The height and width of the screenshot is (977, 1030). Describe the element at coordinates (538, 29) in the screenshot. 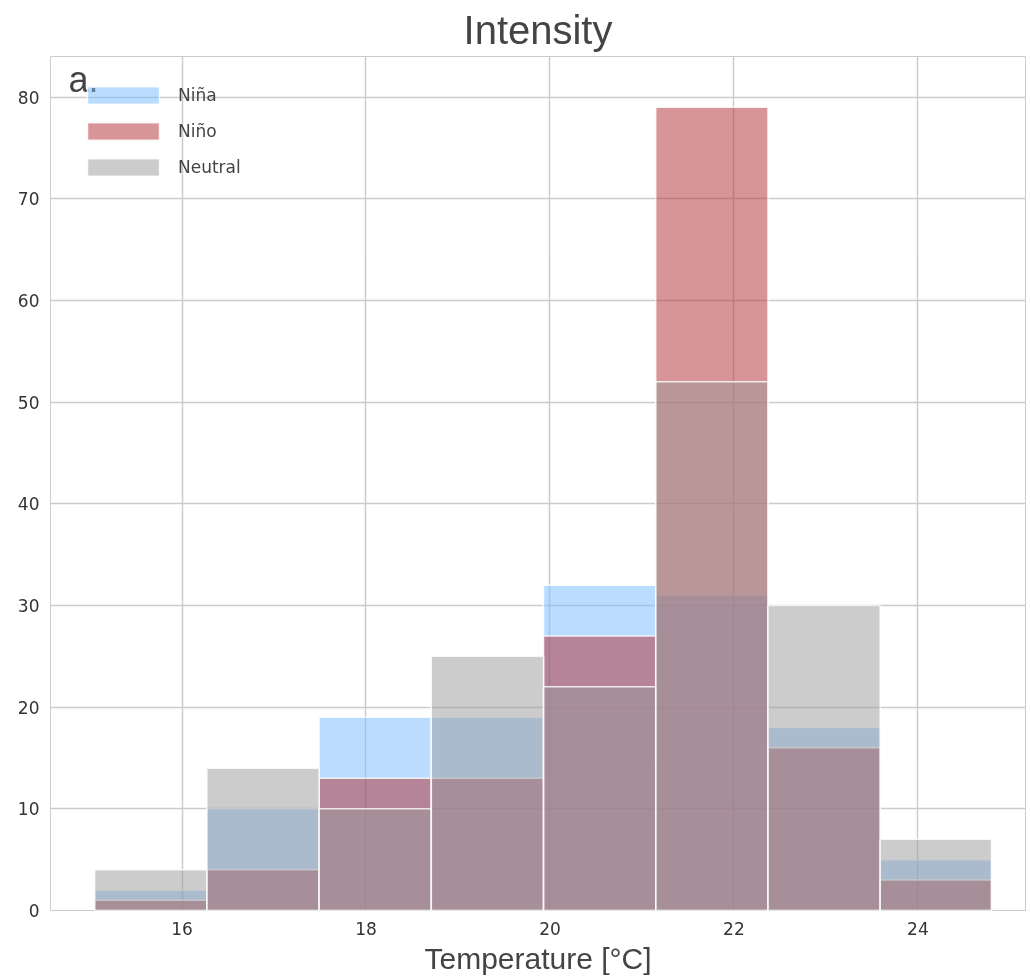

I see `chart-title: Intensity` at that location.